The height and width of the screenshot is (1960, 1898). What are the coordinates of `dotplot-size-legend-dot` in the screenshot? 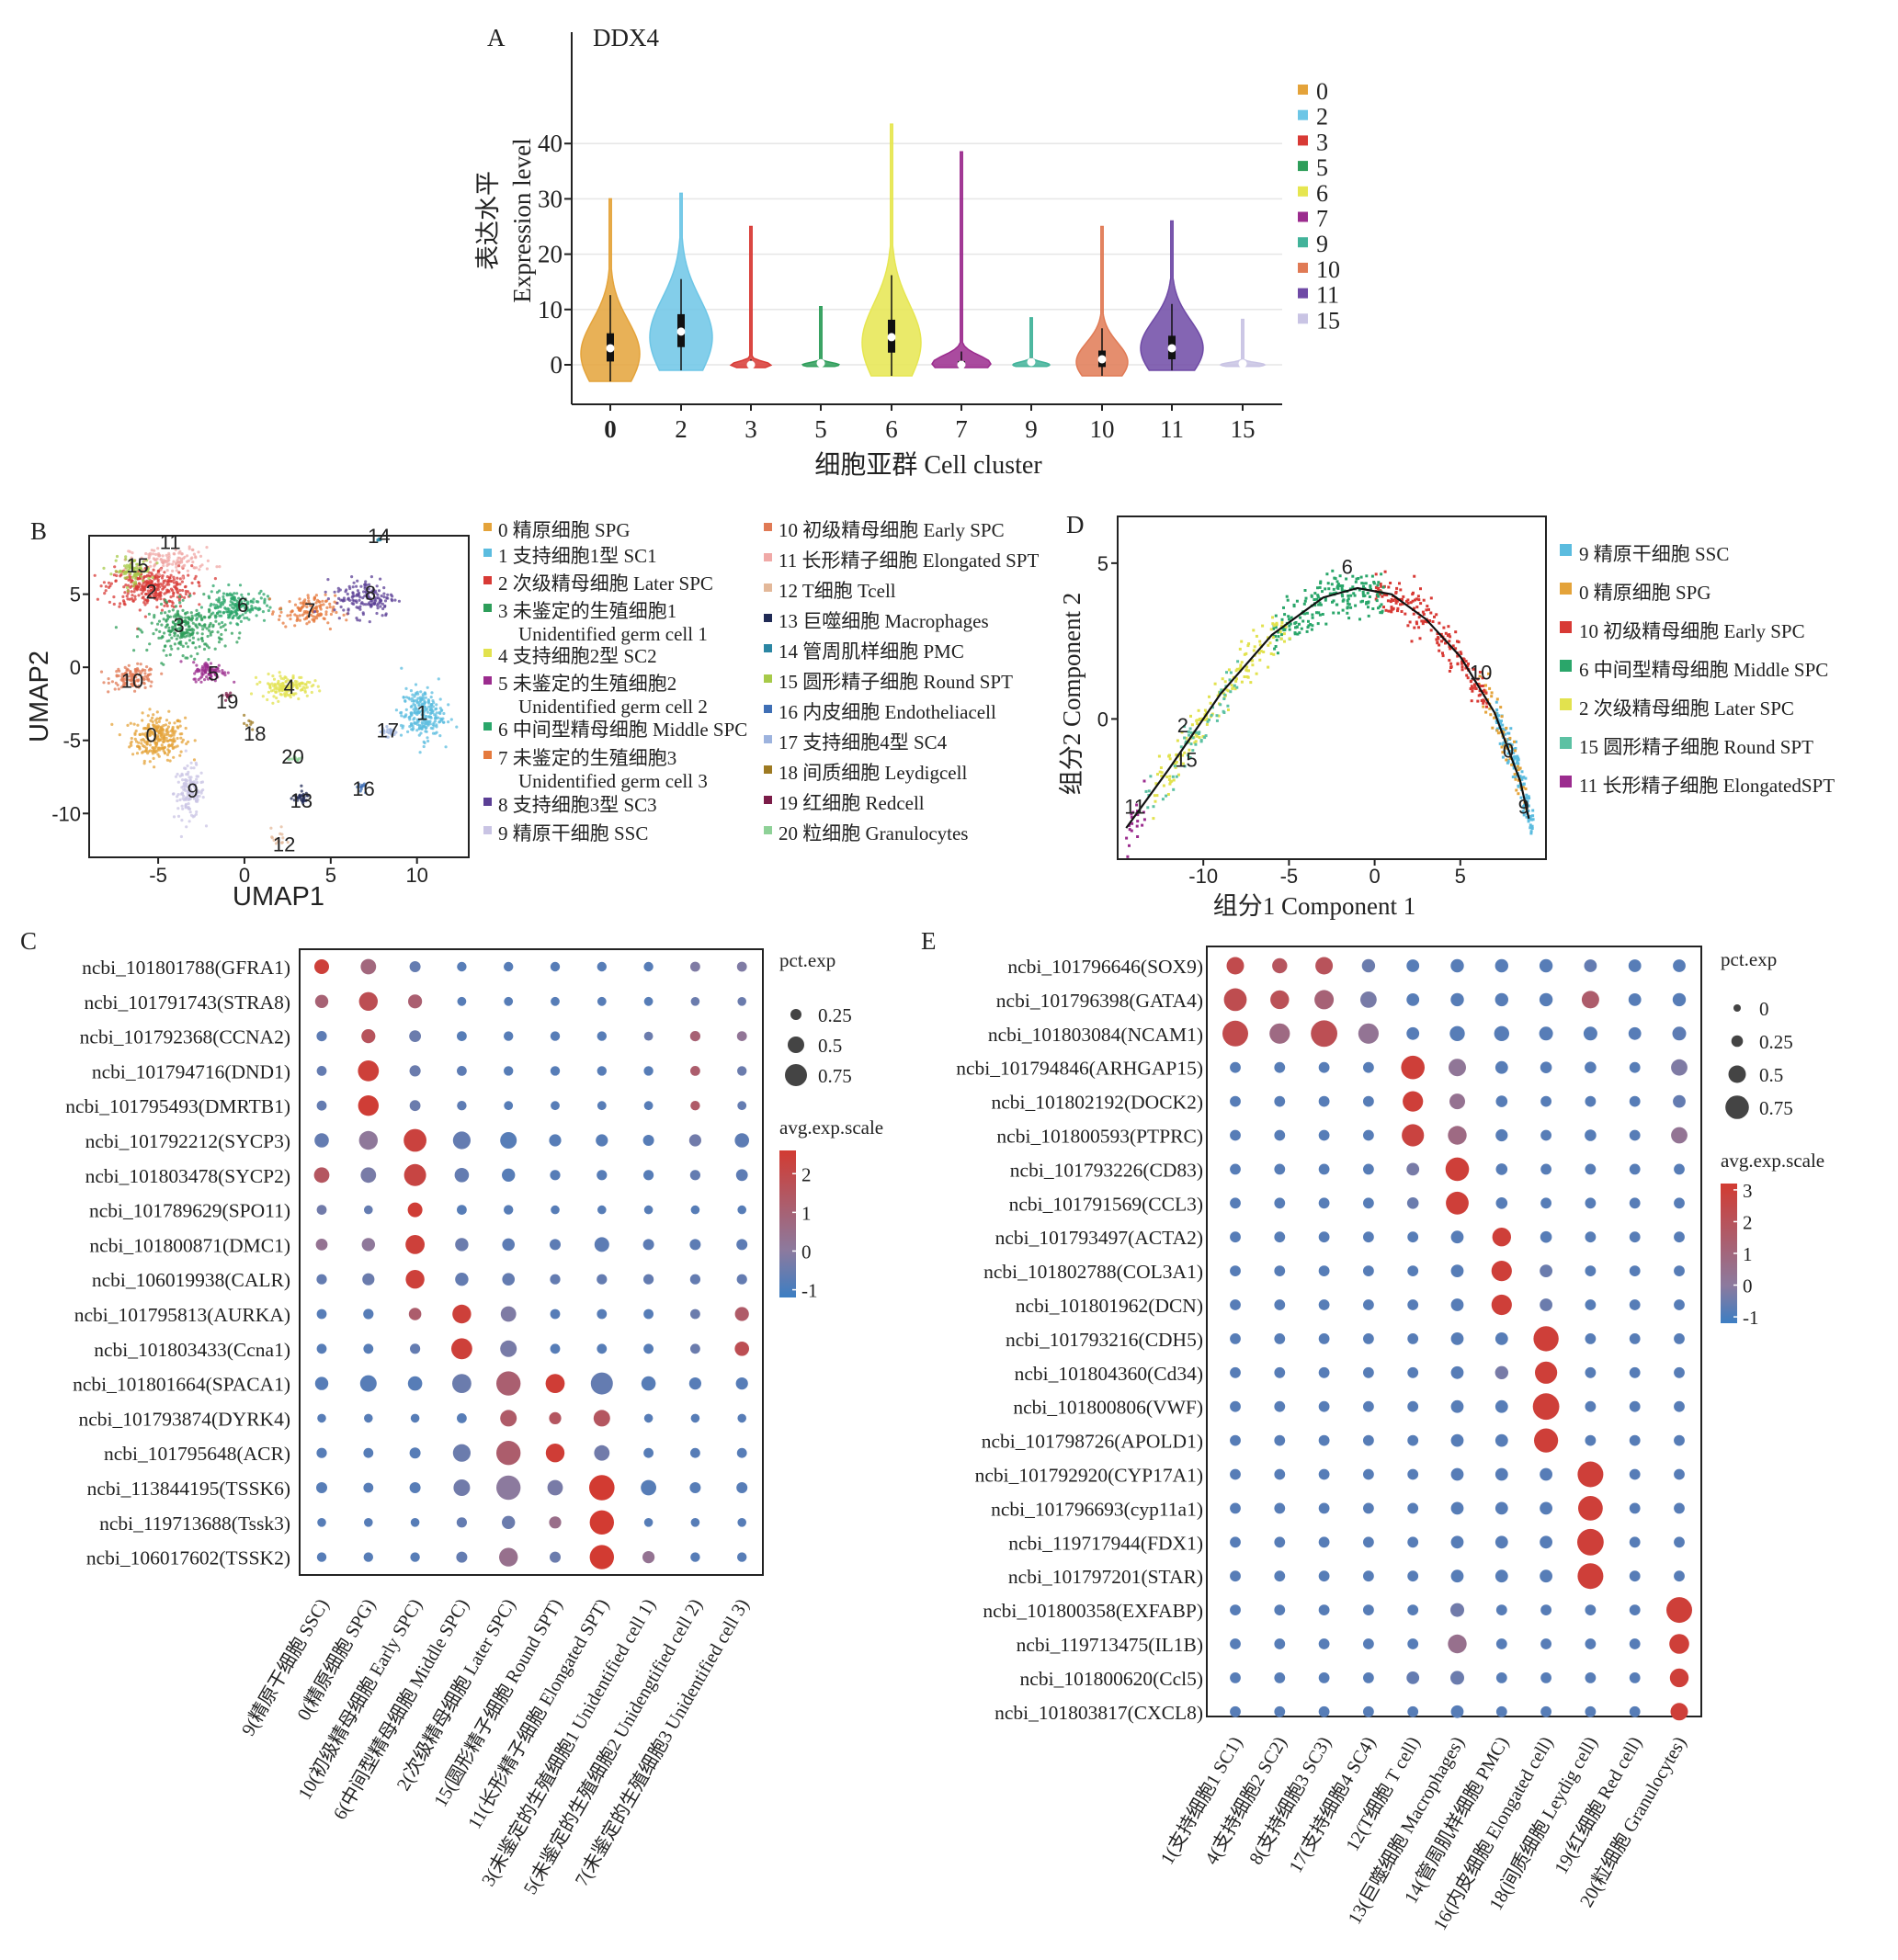 It's located at (1737, 1074).